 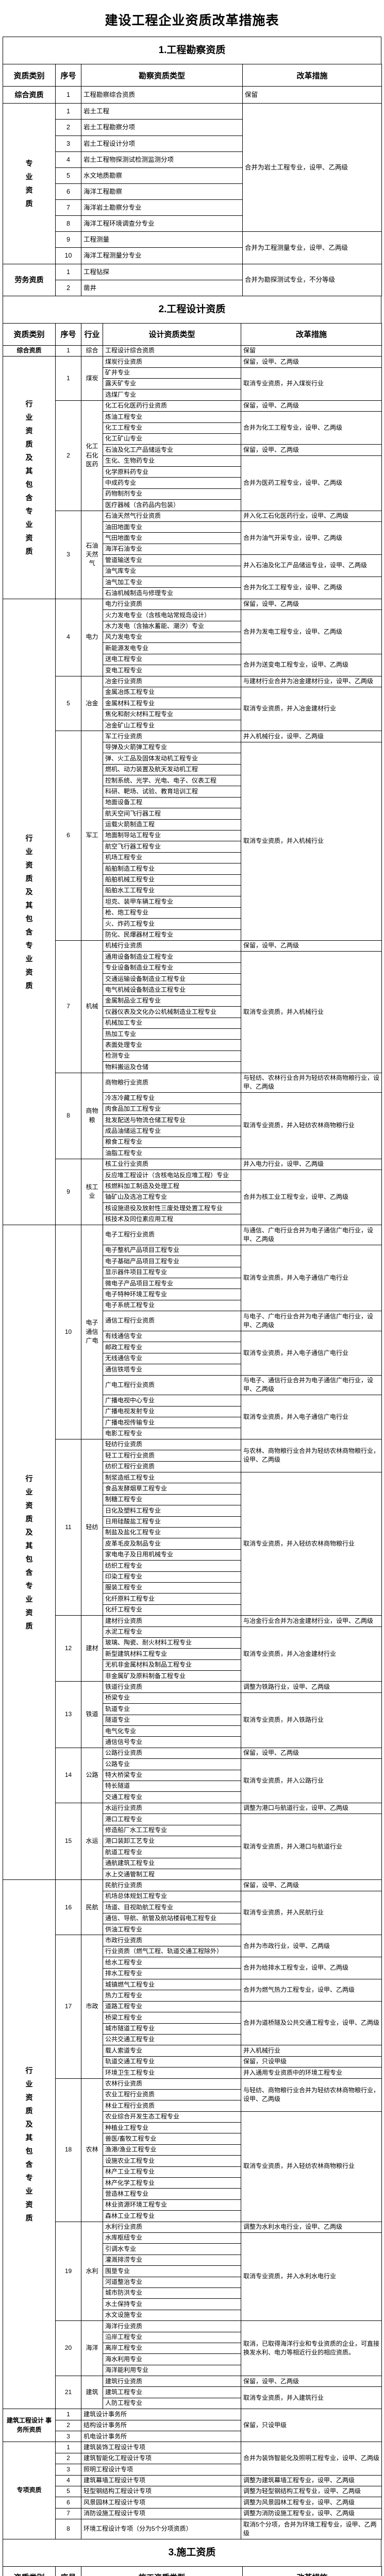 I want to click on qualification-type-cell: 坦克、装甲车辆工程专业, so click(x=172, y=902).